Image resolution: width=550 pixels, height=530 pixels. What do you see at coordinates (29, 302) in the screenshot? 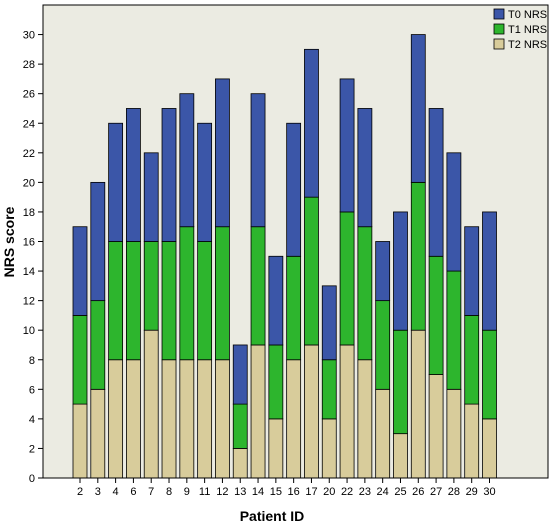
I see `y-tick-label: 12` at bounding box center [29, 302].